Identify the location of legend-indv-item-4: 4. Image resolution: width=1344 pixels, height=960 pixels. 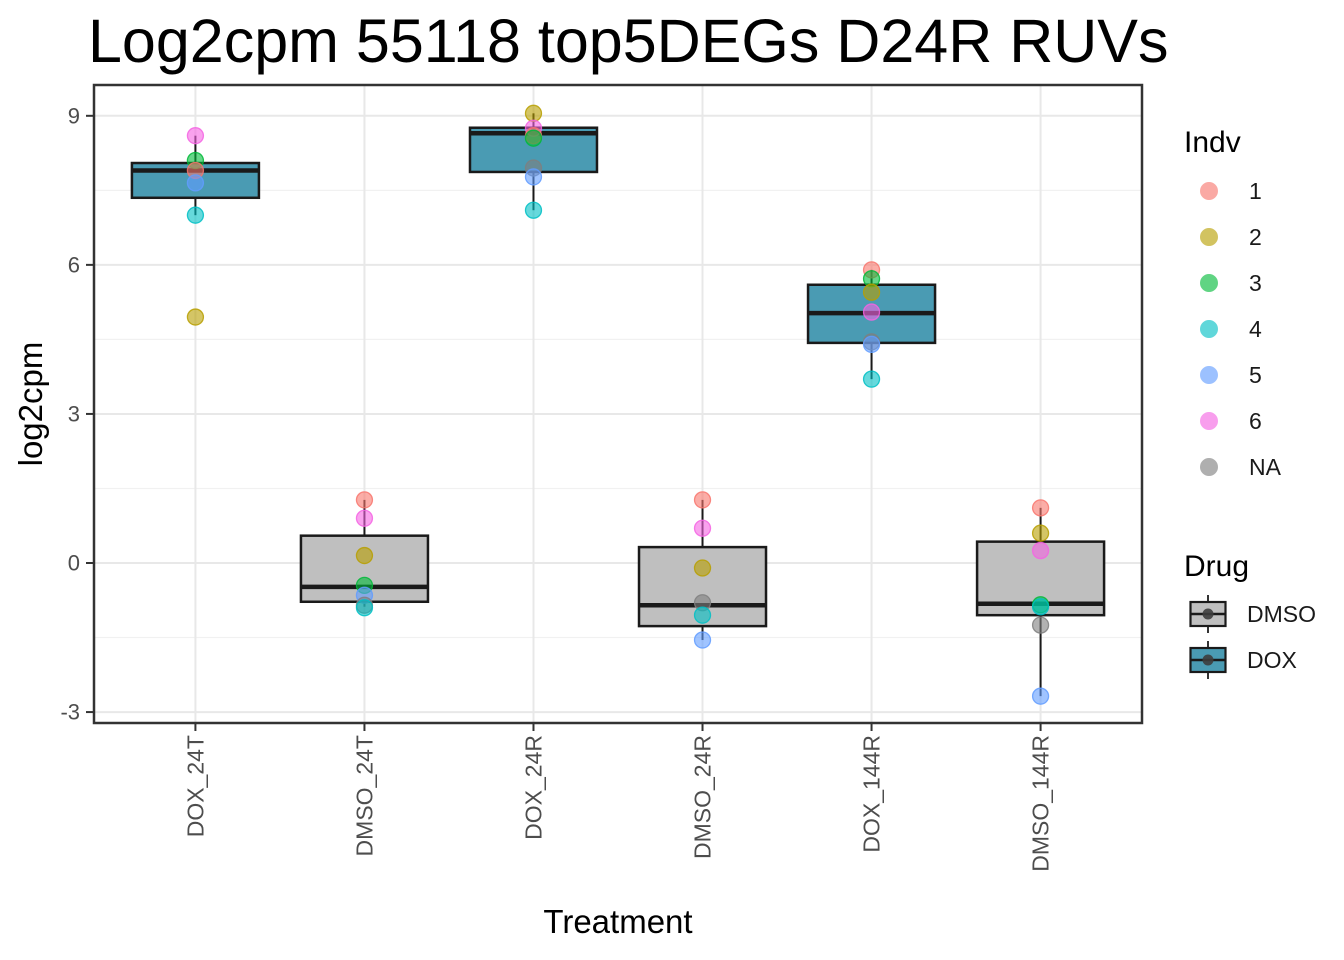
(1240, 329).